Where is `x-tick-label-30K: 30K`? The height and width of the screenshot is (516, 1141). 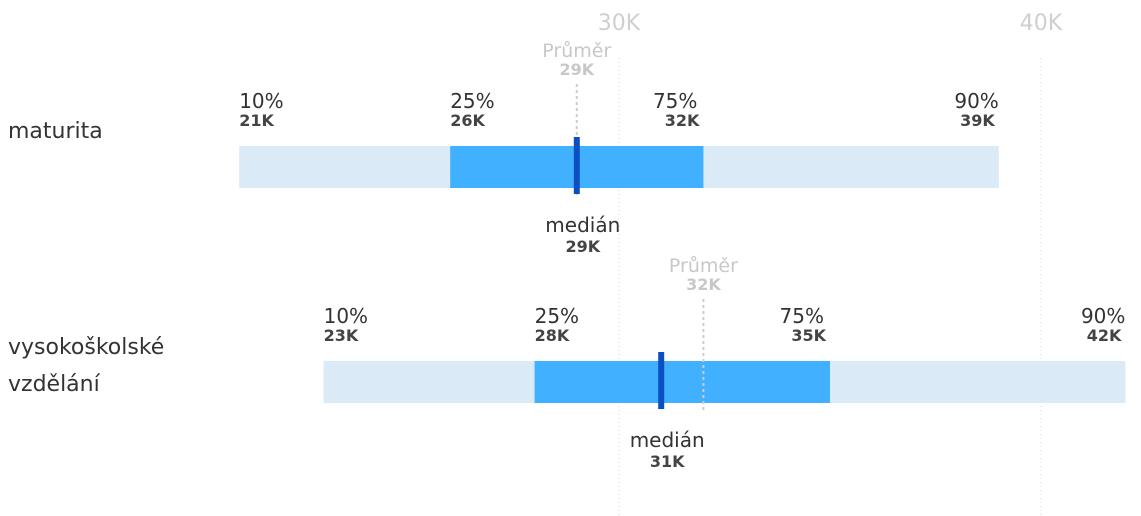
x-tick-label-30K: 30K is located at coordinates (619, 23).